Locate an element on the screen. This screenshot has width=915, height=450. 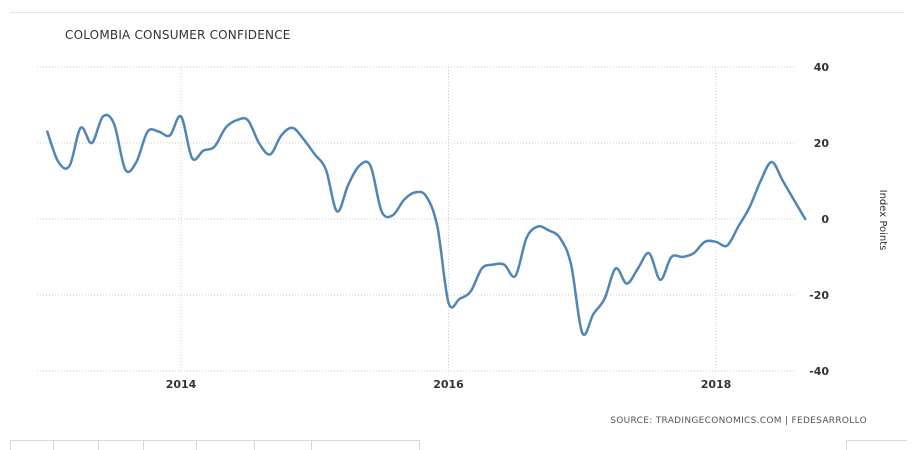
x-tick-label: 2016 is located at coordinates (448, 384).